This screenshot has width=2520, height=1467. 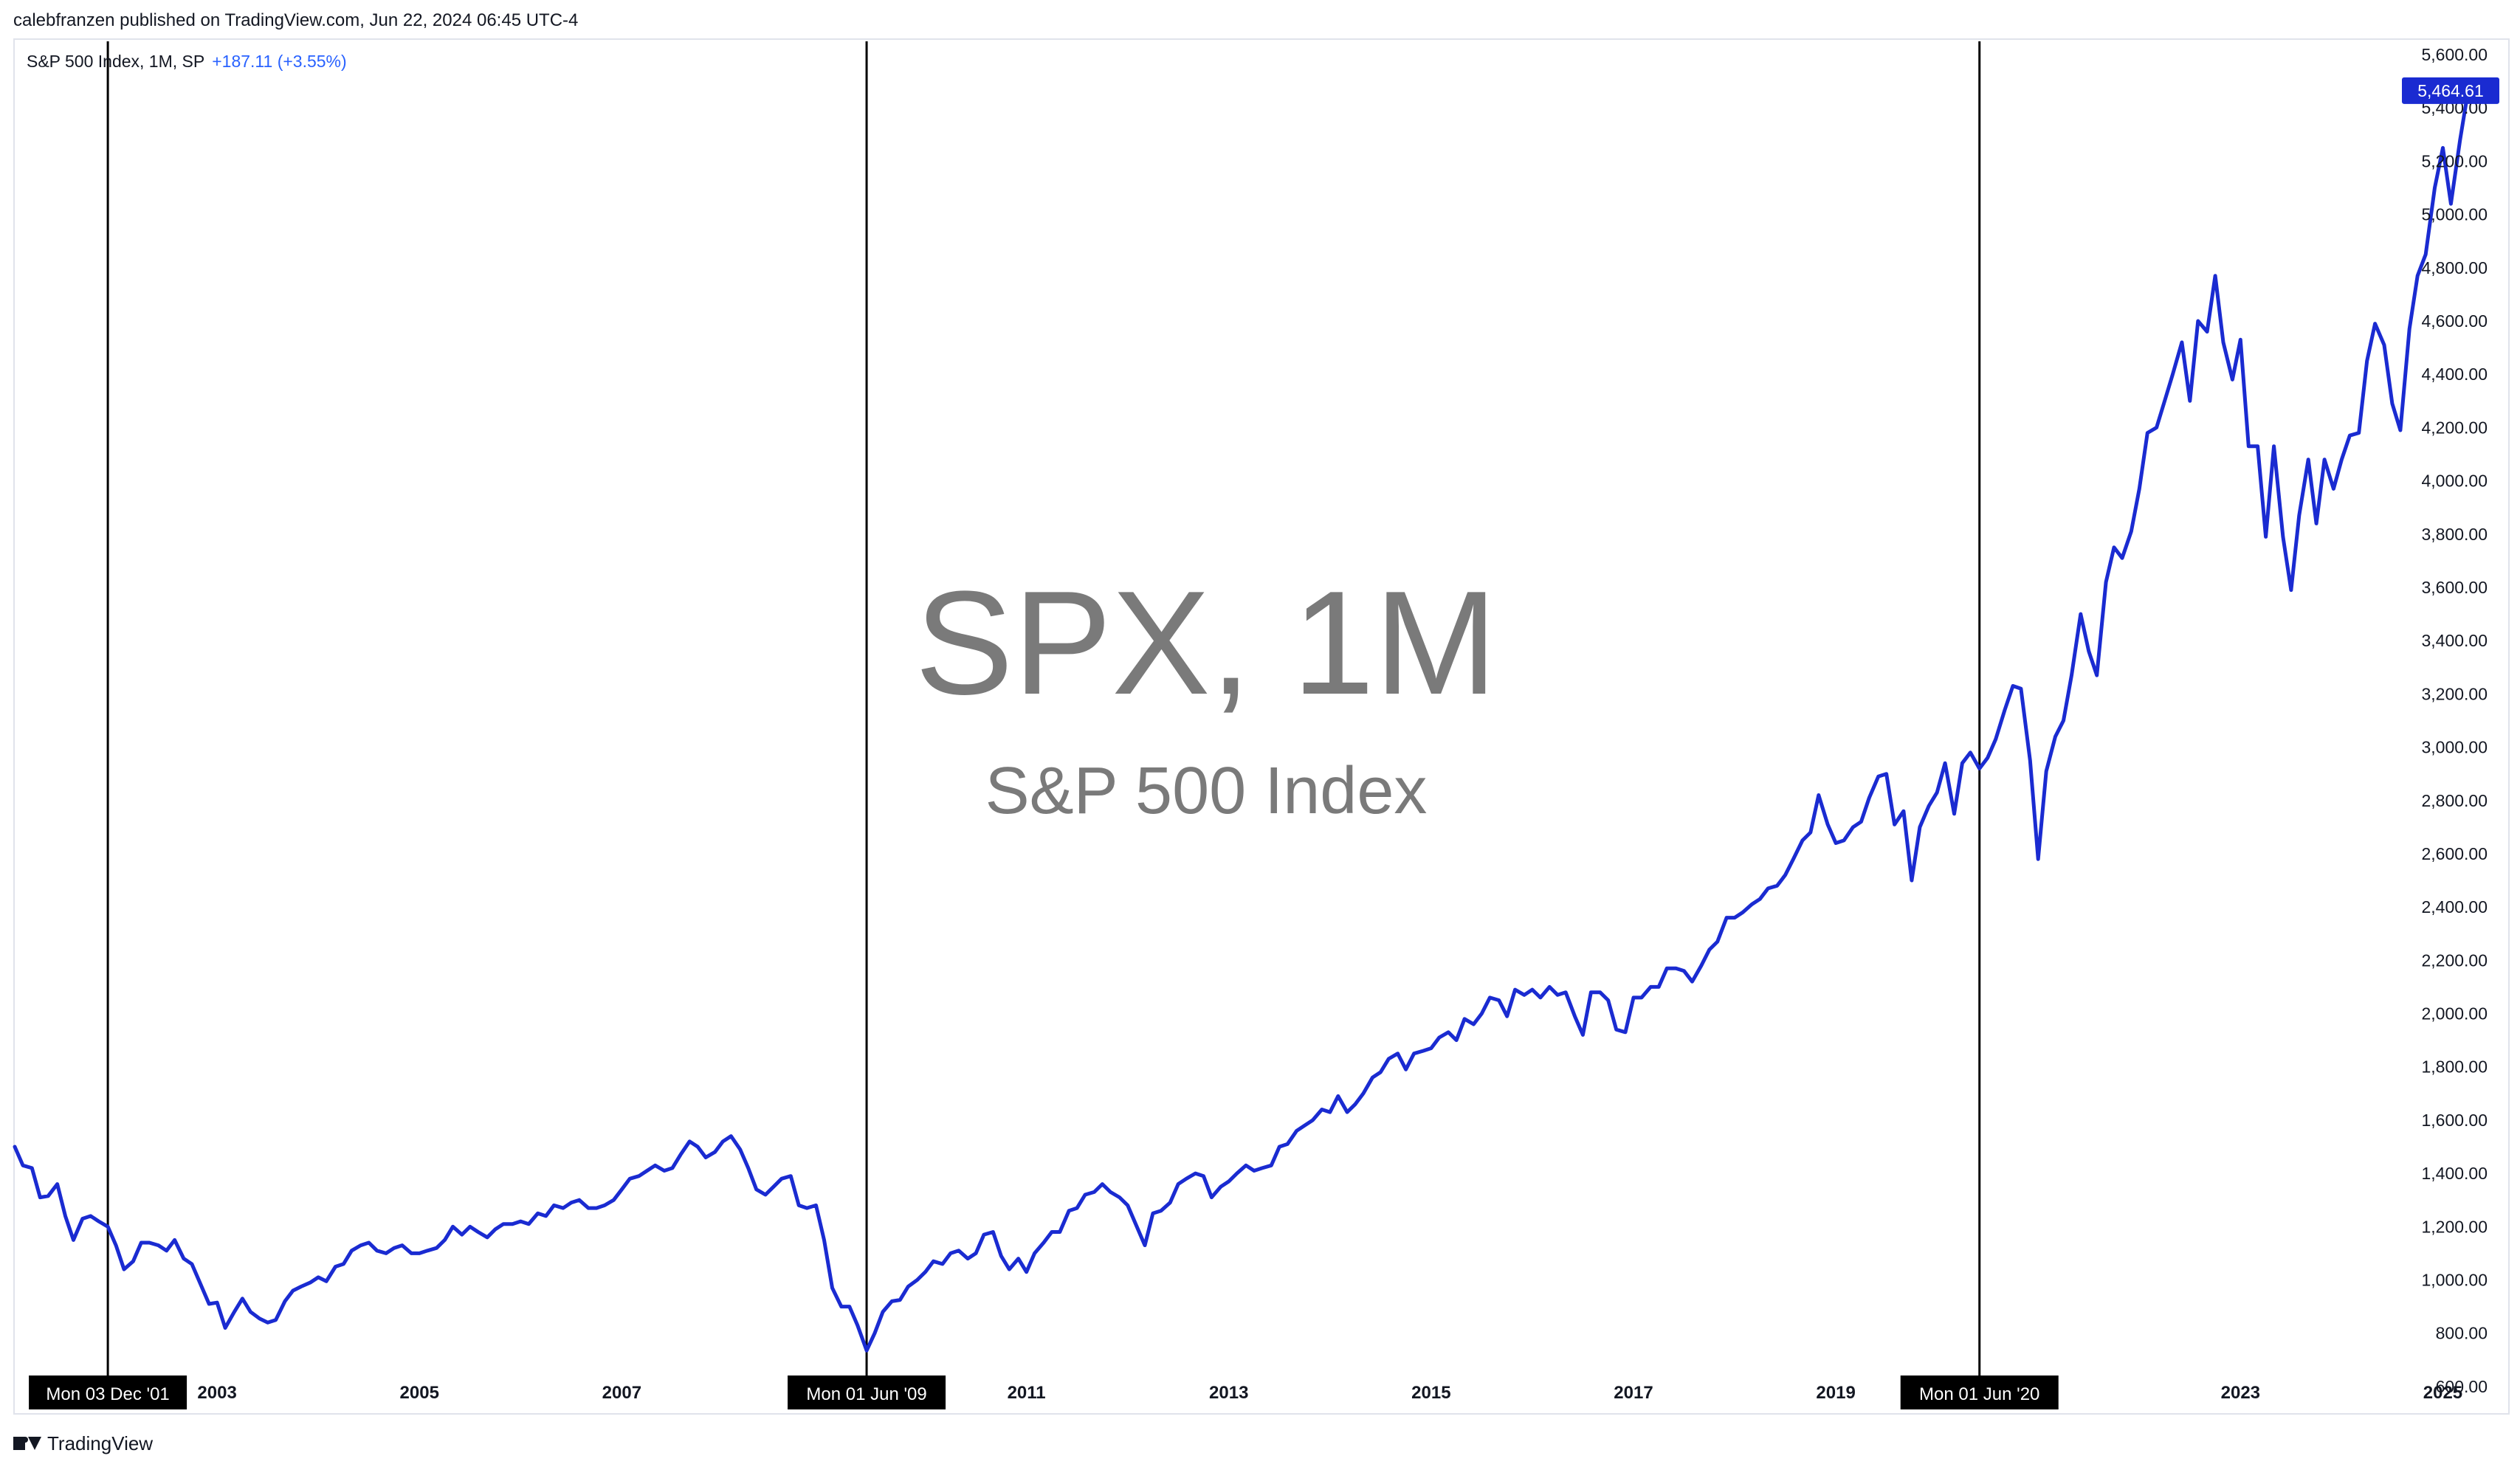 What do you see at coordinates (2454, 747) in the screenshot?
I see `y-tick-label: 3,000.00` at bounding box center [2454, 747].